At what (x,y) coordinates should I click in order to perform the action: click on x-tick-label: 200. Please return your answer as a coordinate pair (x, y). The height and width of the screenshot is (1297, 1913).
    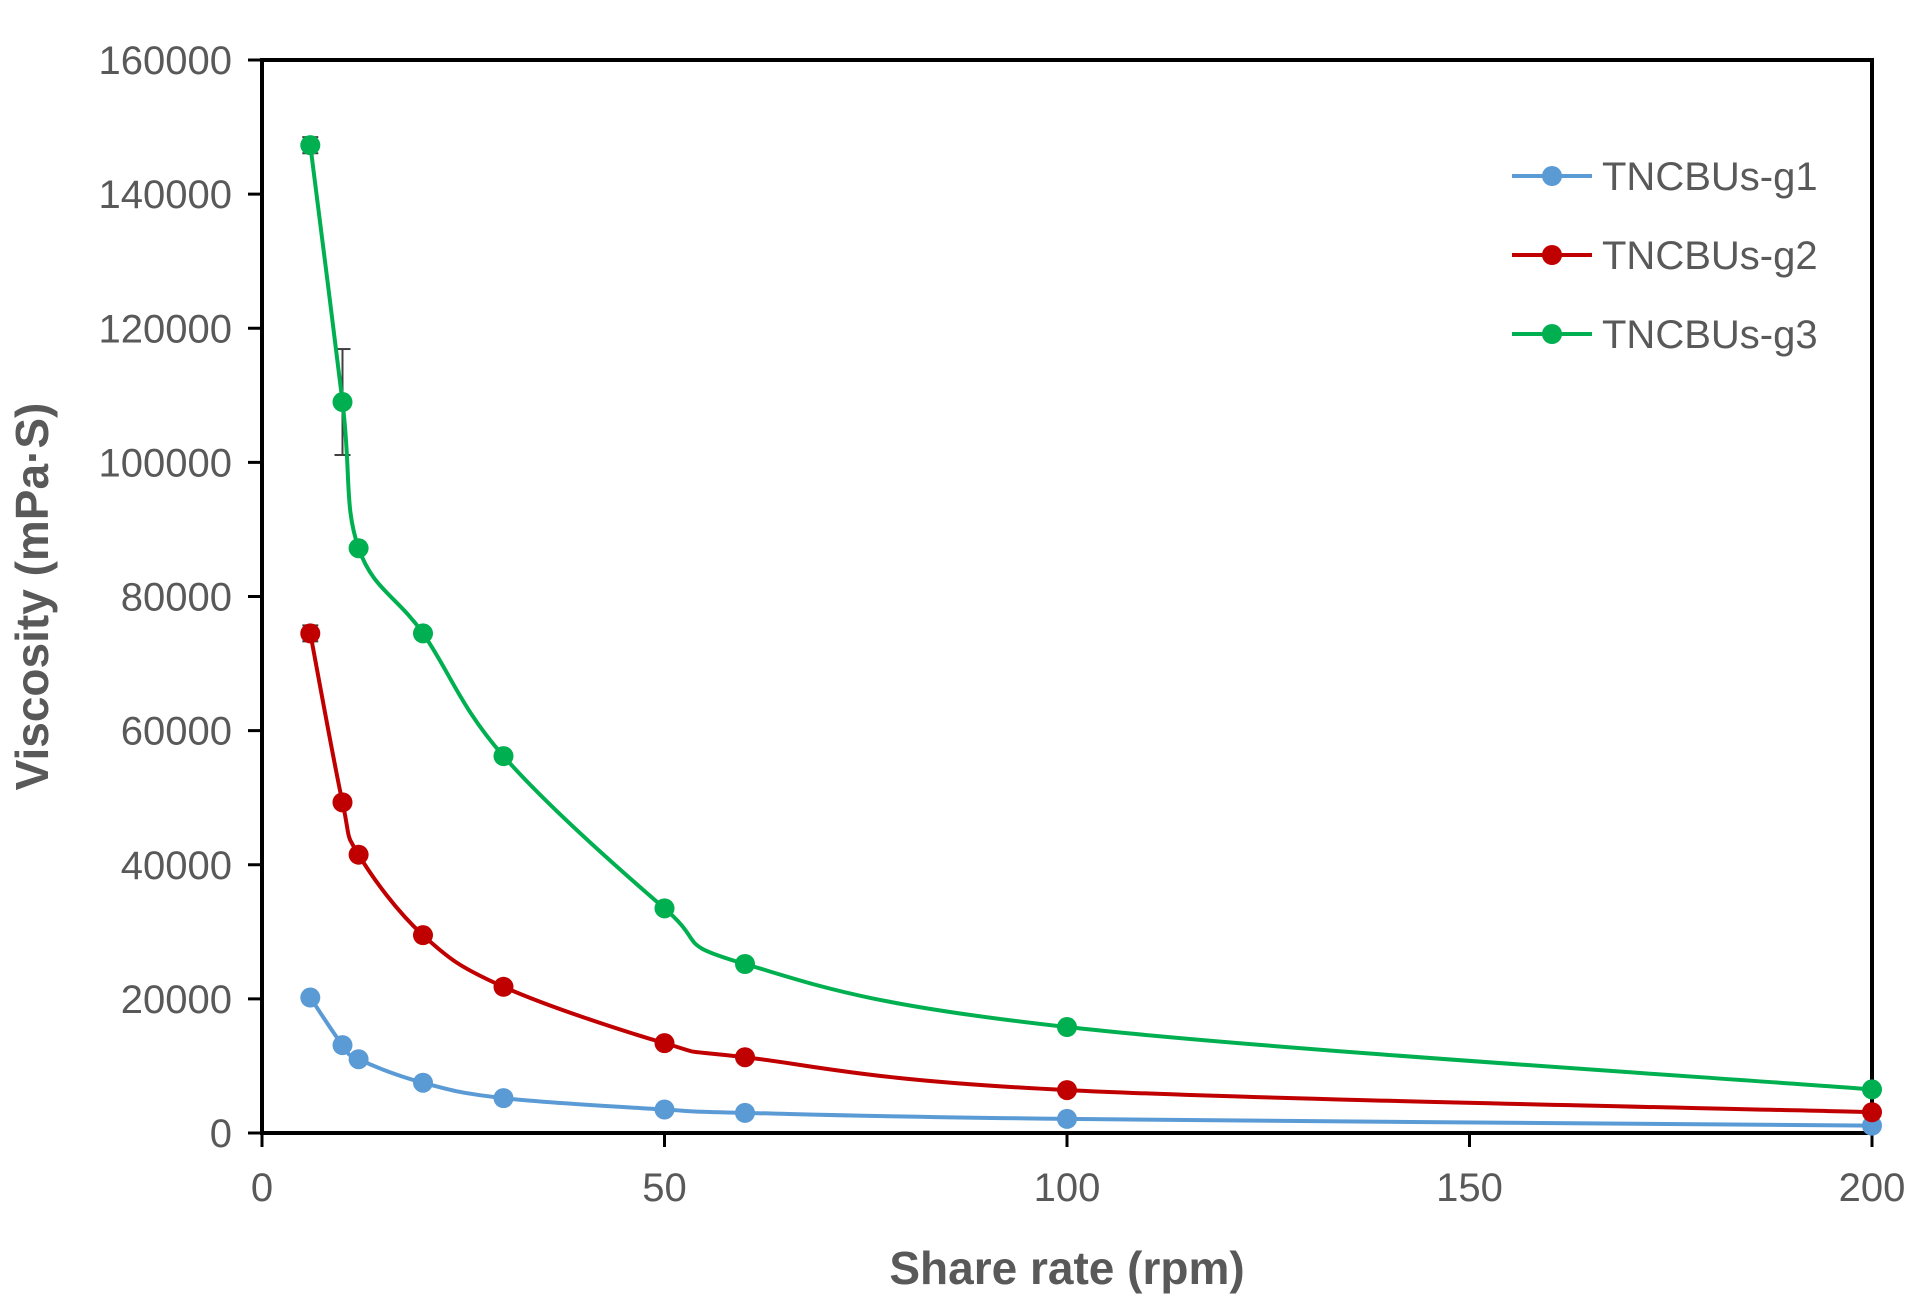
    Looking at the image, I should click on (1872, 1188).